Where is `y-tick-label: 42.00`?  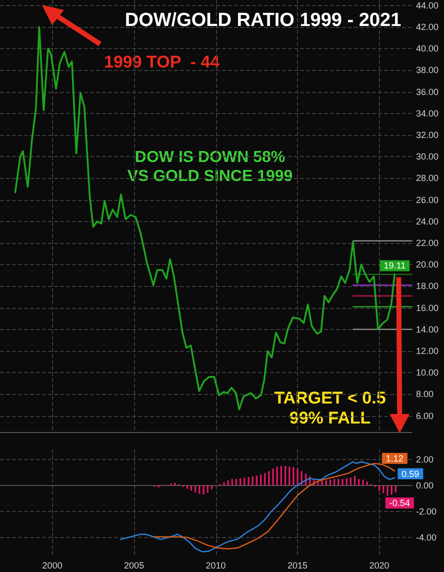
y-tick-label: 42.00 is located at coordinates (427, 27).